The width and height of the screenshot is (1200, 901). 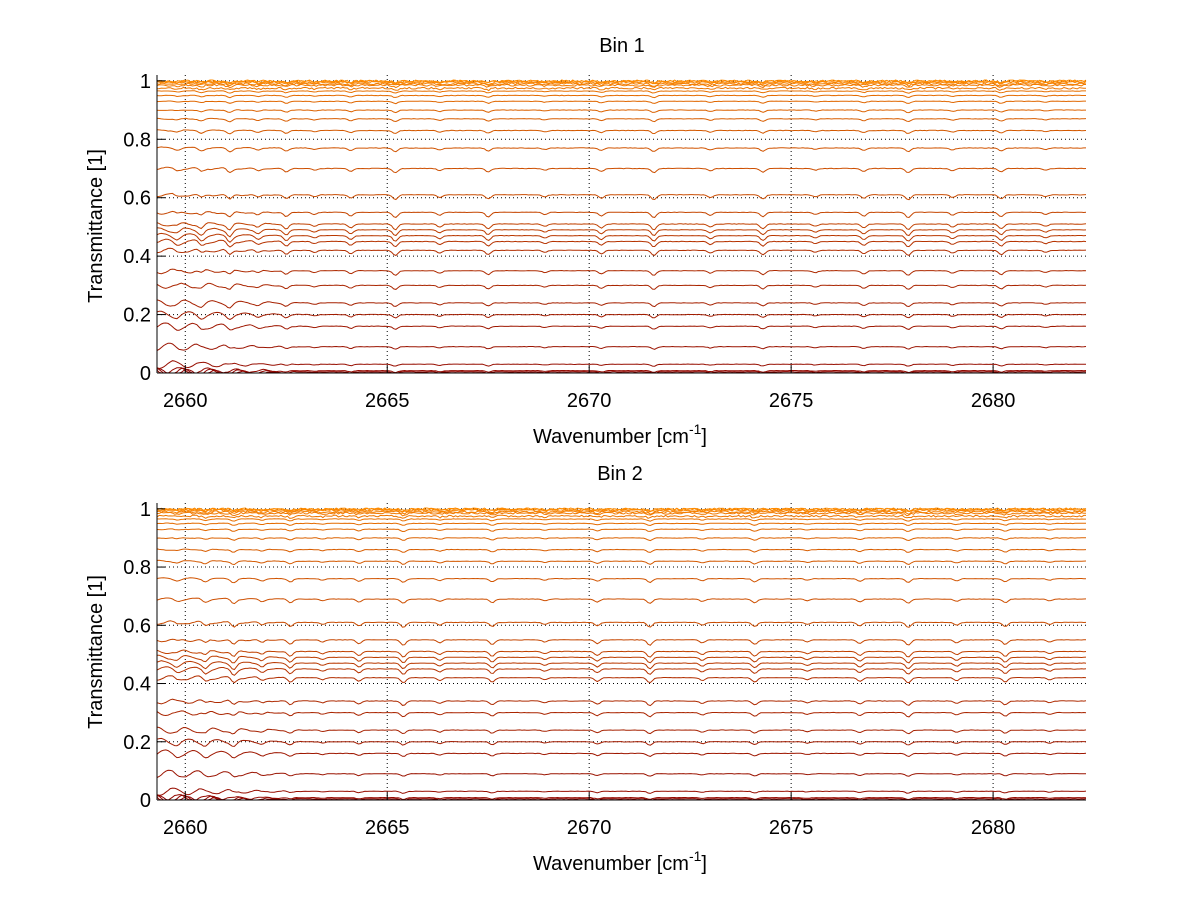 What do you see at coordinates (622, 46) in the screenshot?
I see `bin-1-title: Bin 1` at bounding box center [622, 46].